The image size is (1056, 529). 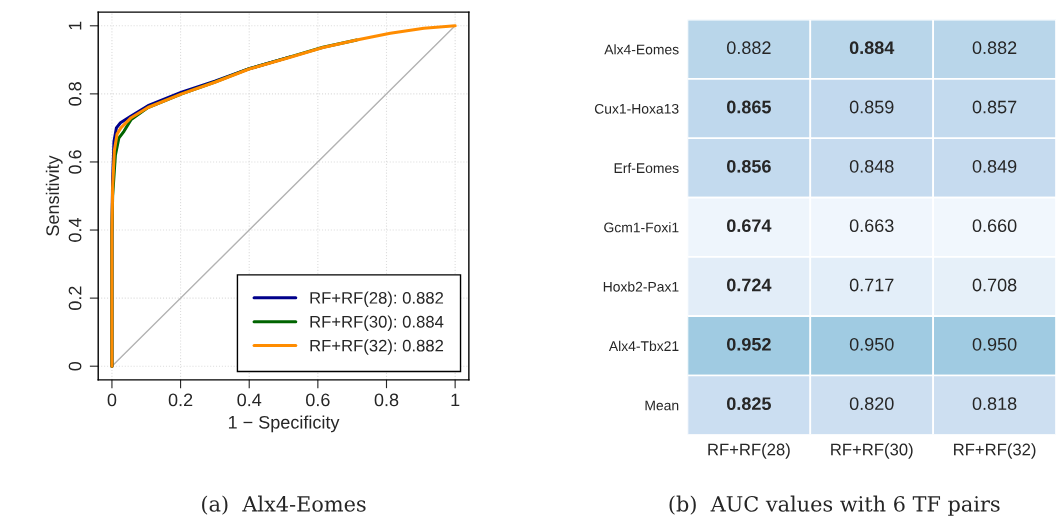 What do you see at coordinates (994, 285) in the screenshot?
I see `data-label: 0.708` at bounding box center [994, 285].